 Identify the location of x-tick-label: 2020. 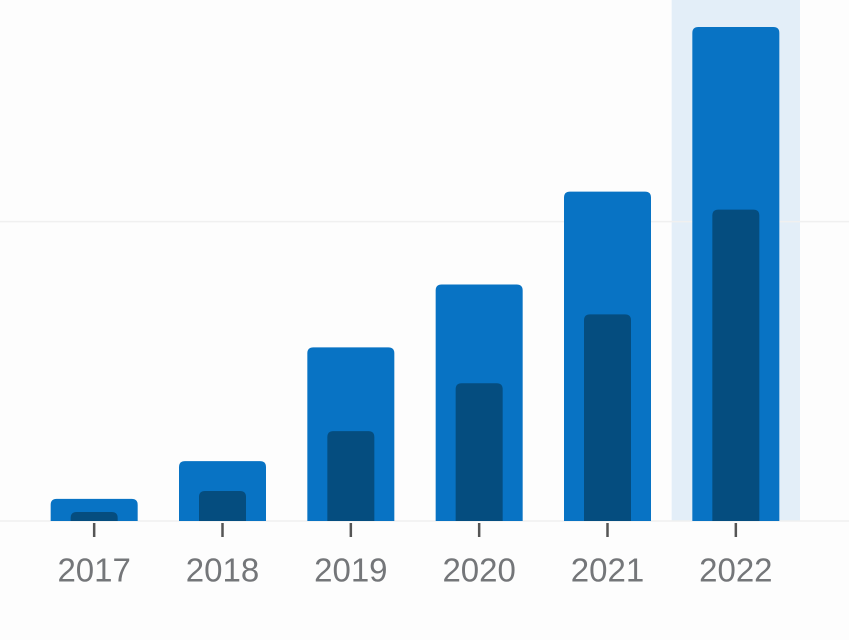
(478, 570).